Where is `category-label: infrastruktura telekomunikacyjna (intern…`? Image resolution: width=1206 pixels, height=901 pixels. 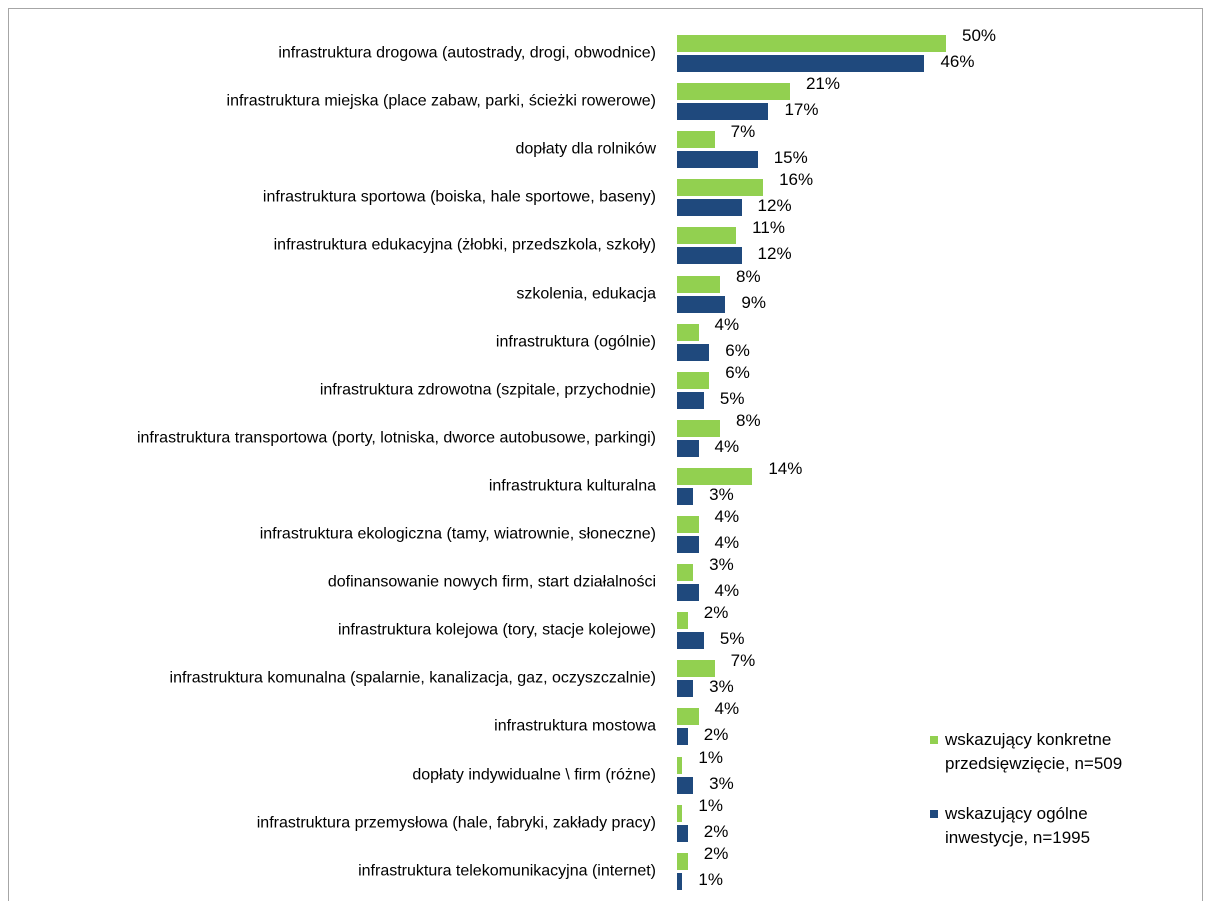 category-label: infrastruktura telekomunikacyjna (intern… is located at coordinates (507, 871).